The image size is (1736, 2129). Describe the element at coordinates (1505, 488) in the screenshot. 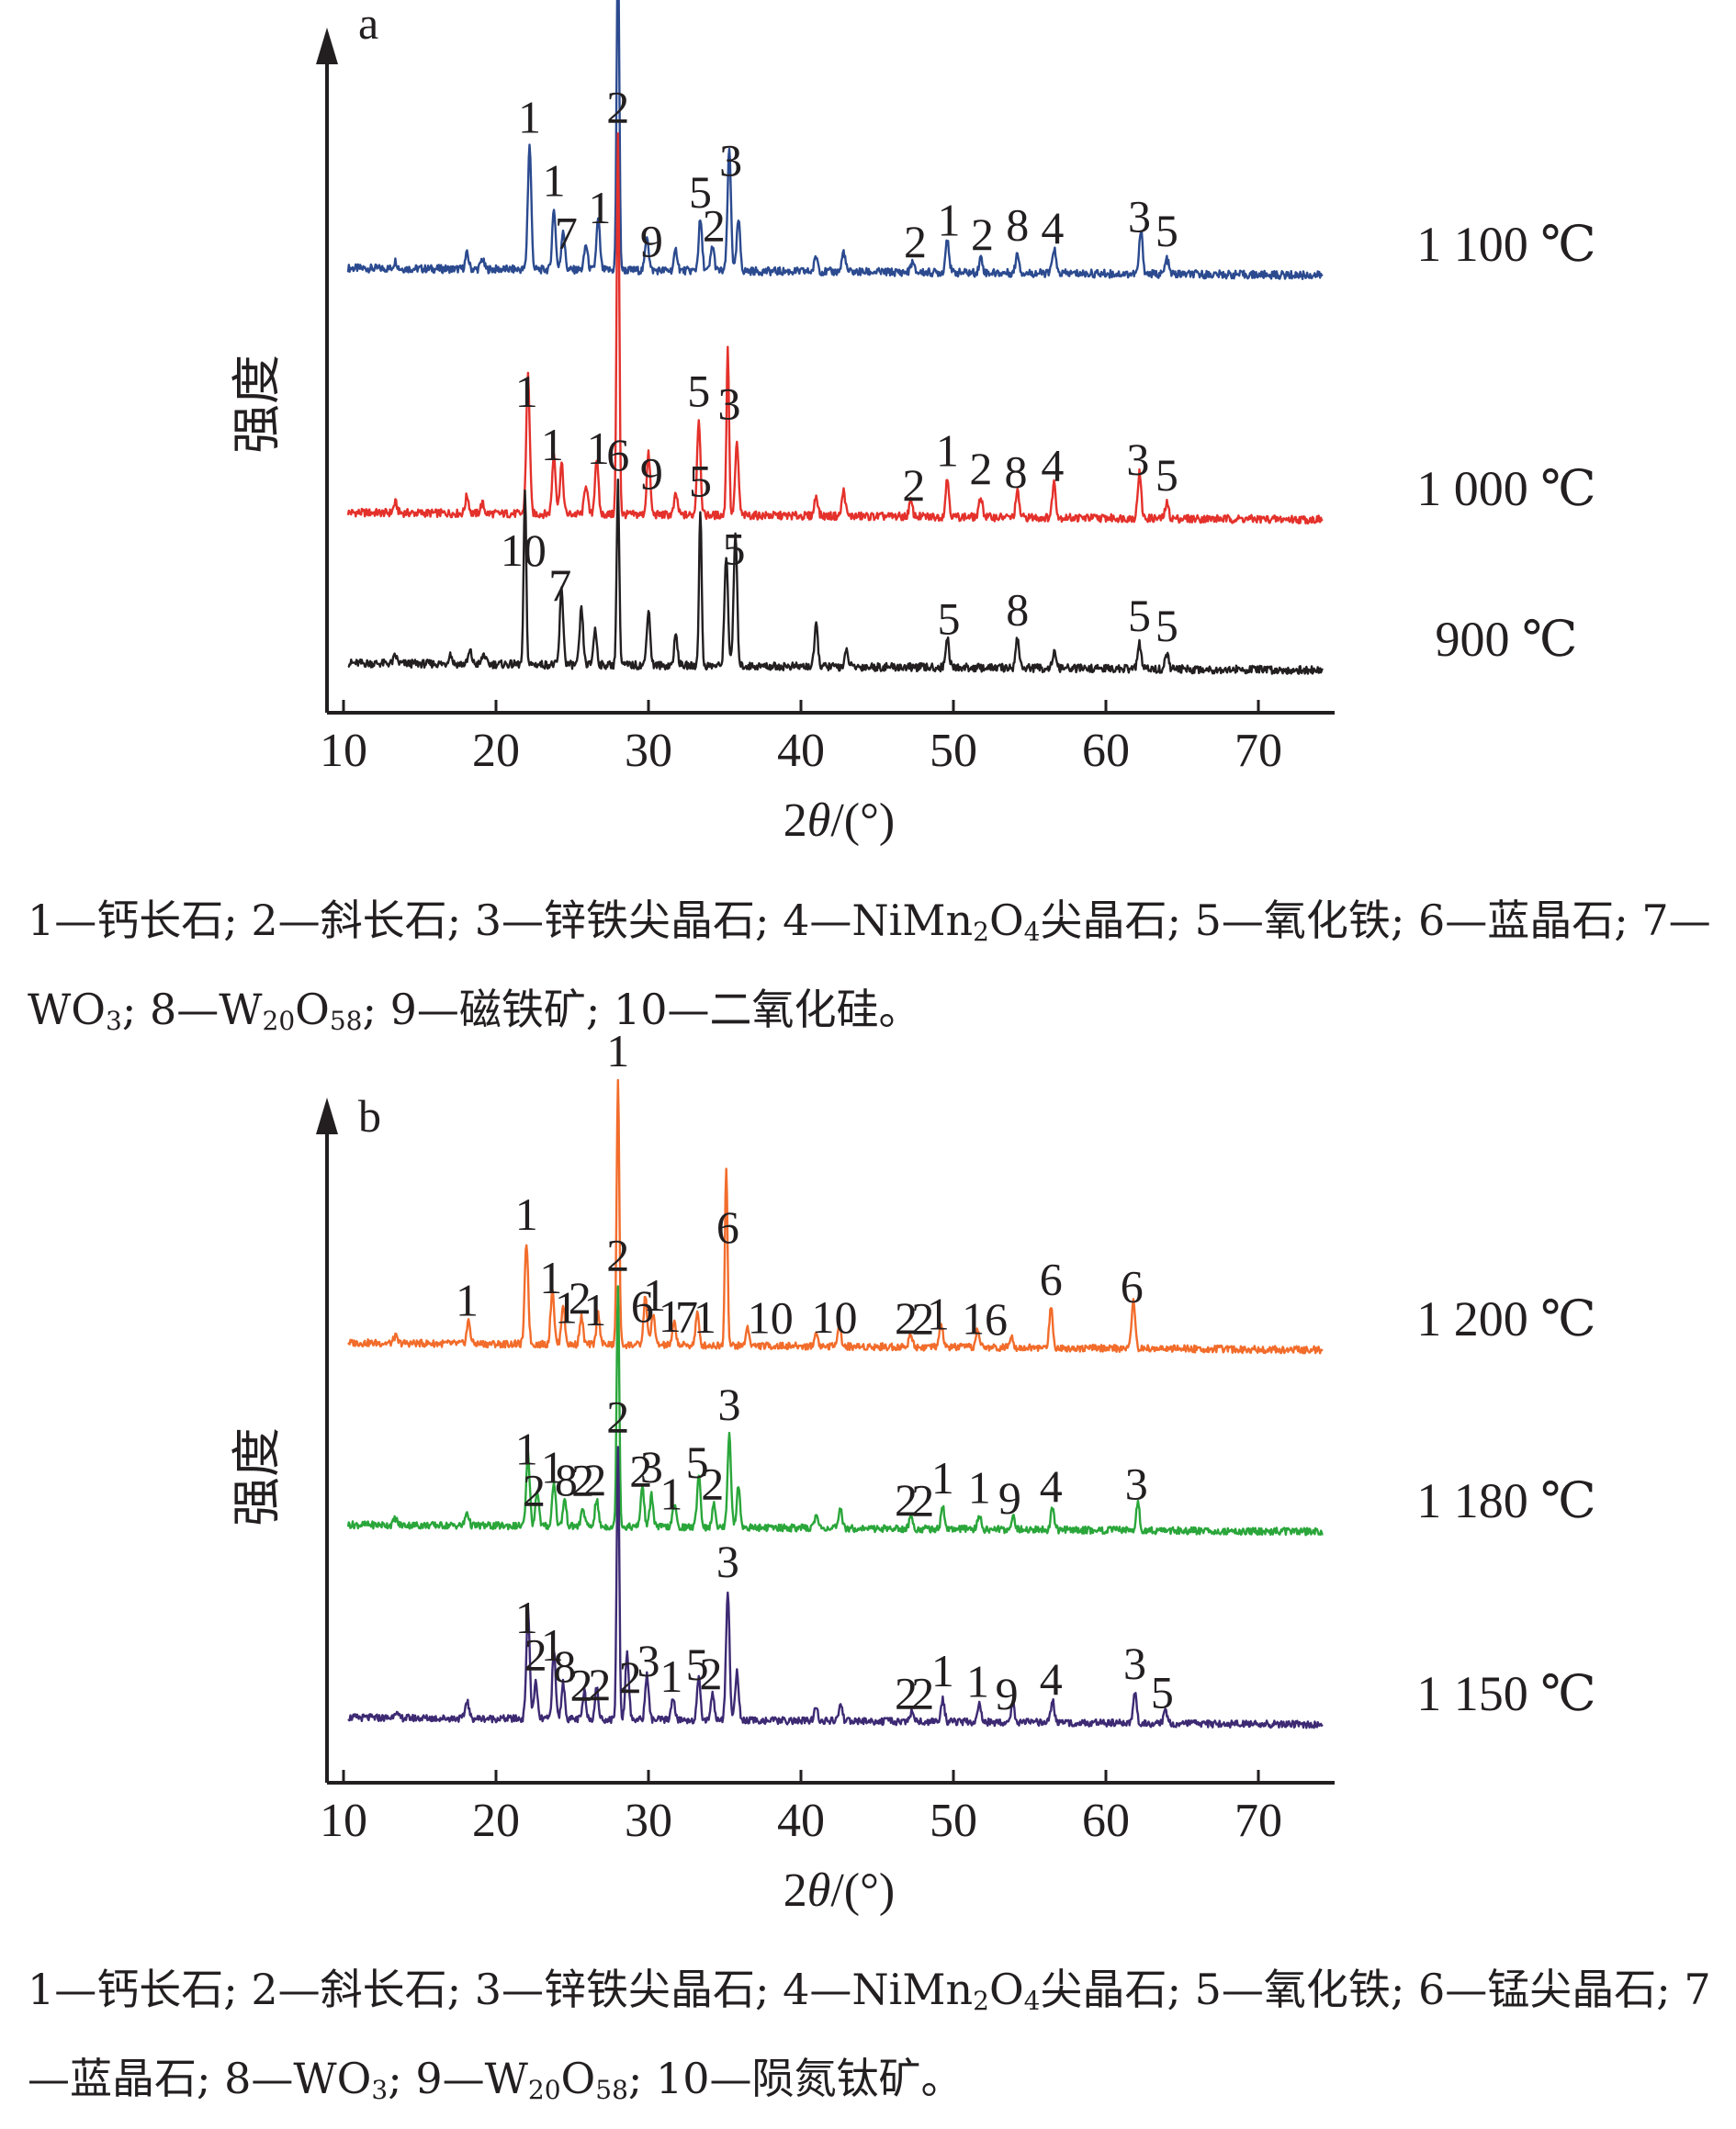

I see `series-name-label: 1 000 ℃` at that location.